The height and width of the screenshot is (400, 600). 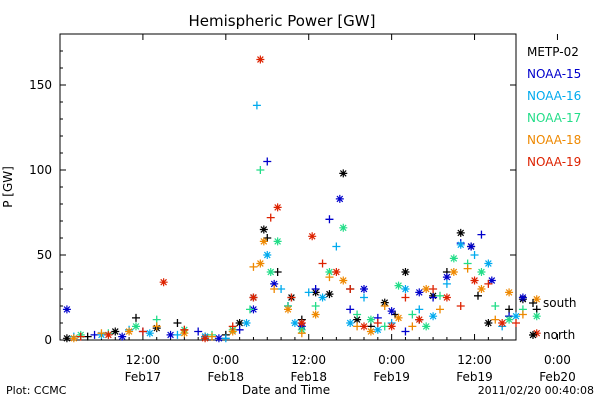 What do you see at coordinates (282, 21) in the screenshot?
I see `chart-title: Hemispheric Power [GW]` at bounding box center [282, 21].